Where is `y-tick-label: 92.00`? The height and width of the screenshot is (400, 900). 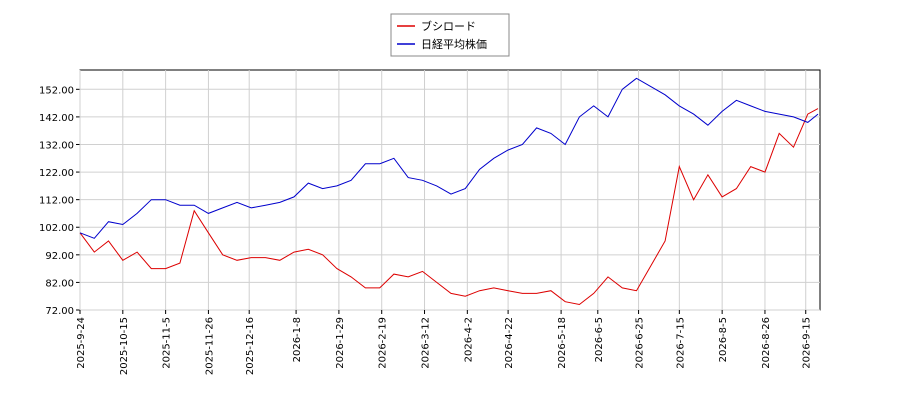
y-tick-label: 92.00 is located at coordinates (59, 256).